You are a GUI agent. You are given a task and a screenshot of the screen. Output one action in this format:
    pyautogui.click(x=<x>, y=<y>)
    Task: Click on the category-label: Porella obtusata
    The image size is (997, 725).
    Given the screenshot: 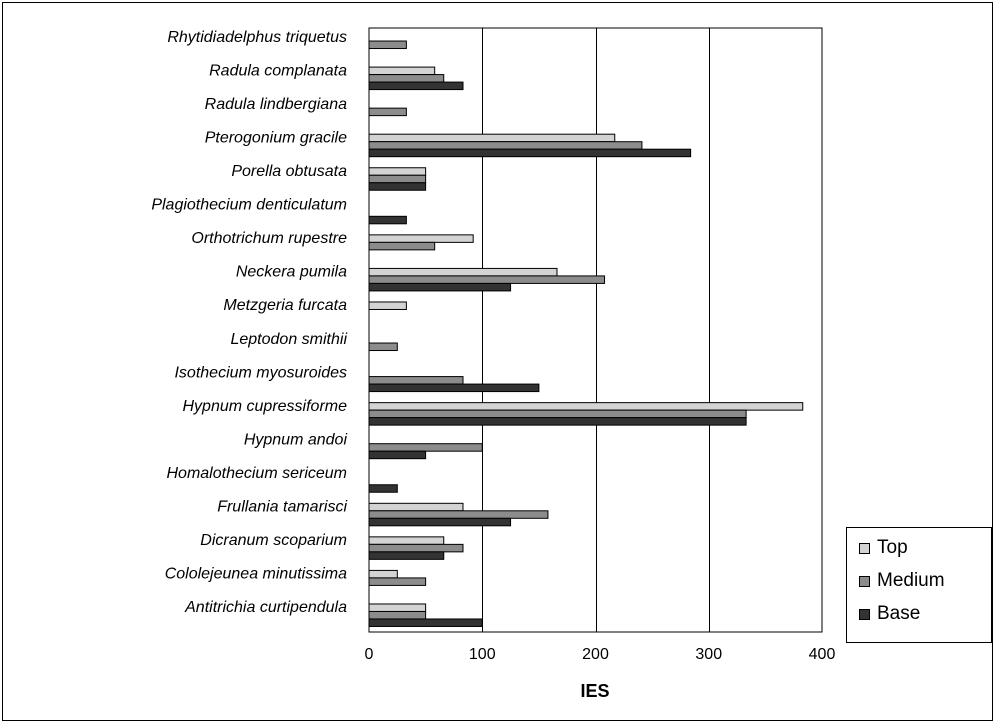 What is the action you would take?
    pyautogui.click(x=289, y=171)
    